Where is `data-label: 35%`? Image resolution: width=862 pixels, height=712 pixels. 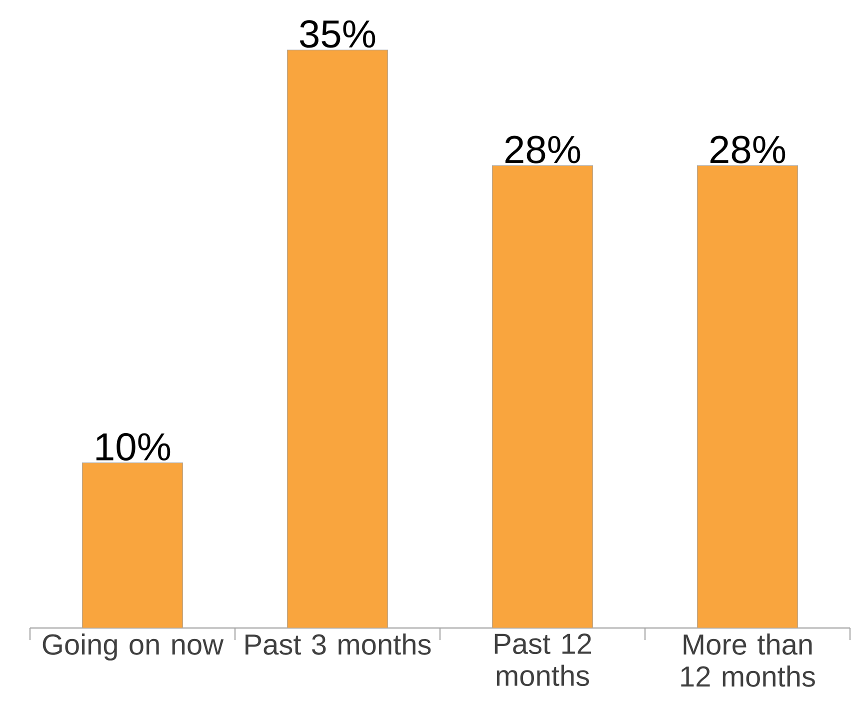 data-label: 35% is located at coordinates (338, 34).